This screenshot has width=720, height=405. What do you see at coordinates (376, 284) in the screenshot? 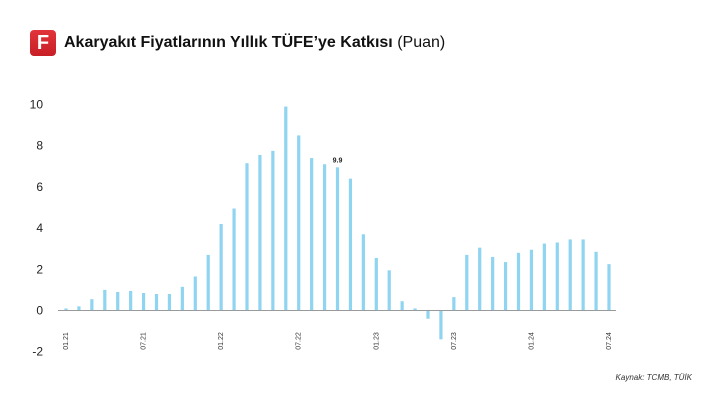
I see `bar-01.23` at bounding box center [376, 284].